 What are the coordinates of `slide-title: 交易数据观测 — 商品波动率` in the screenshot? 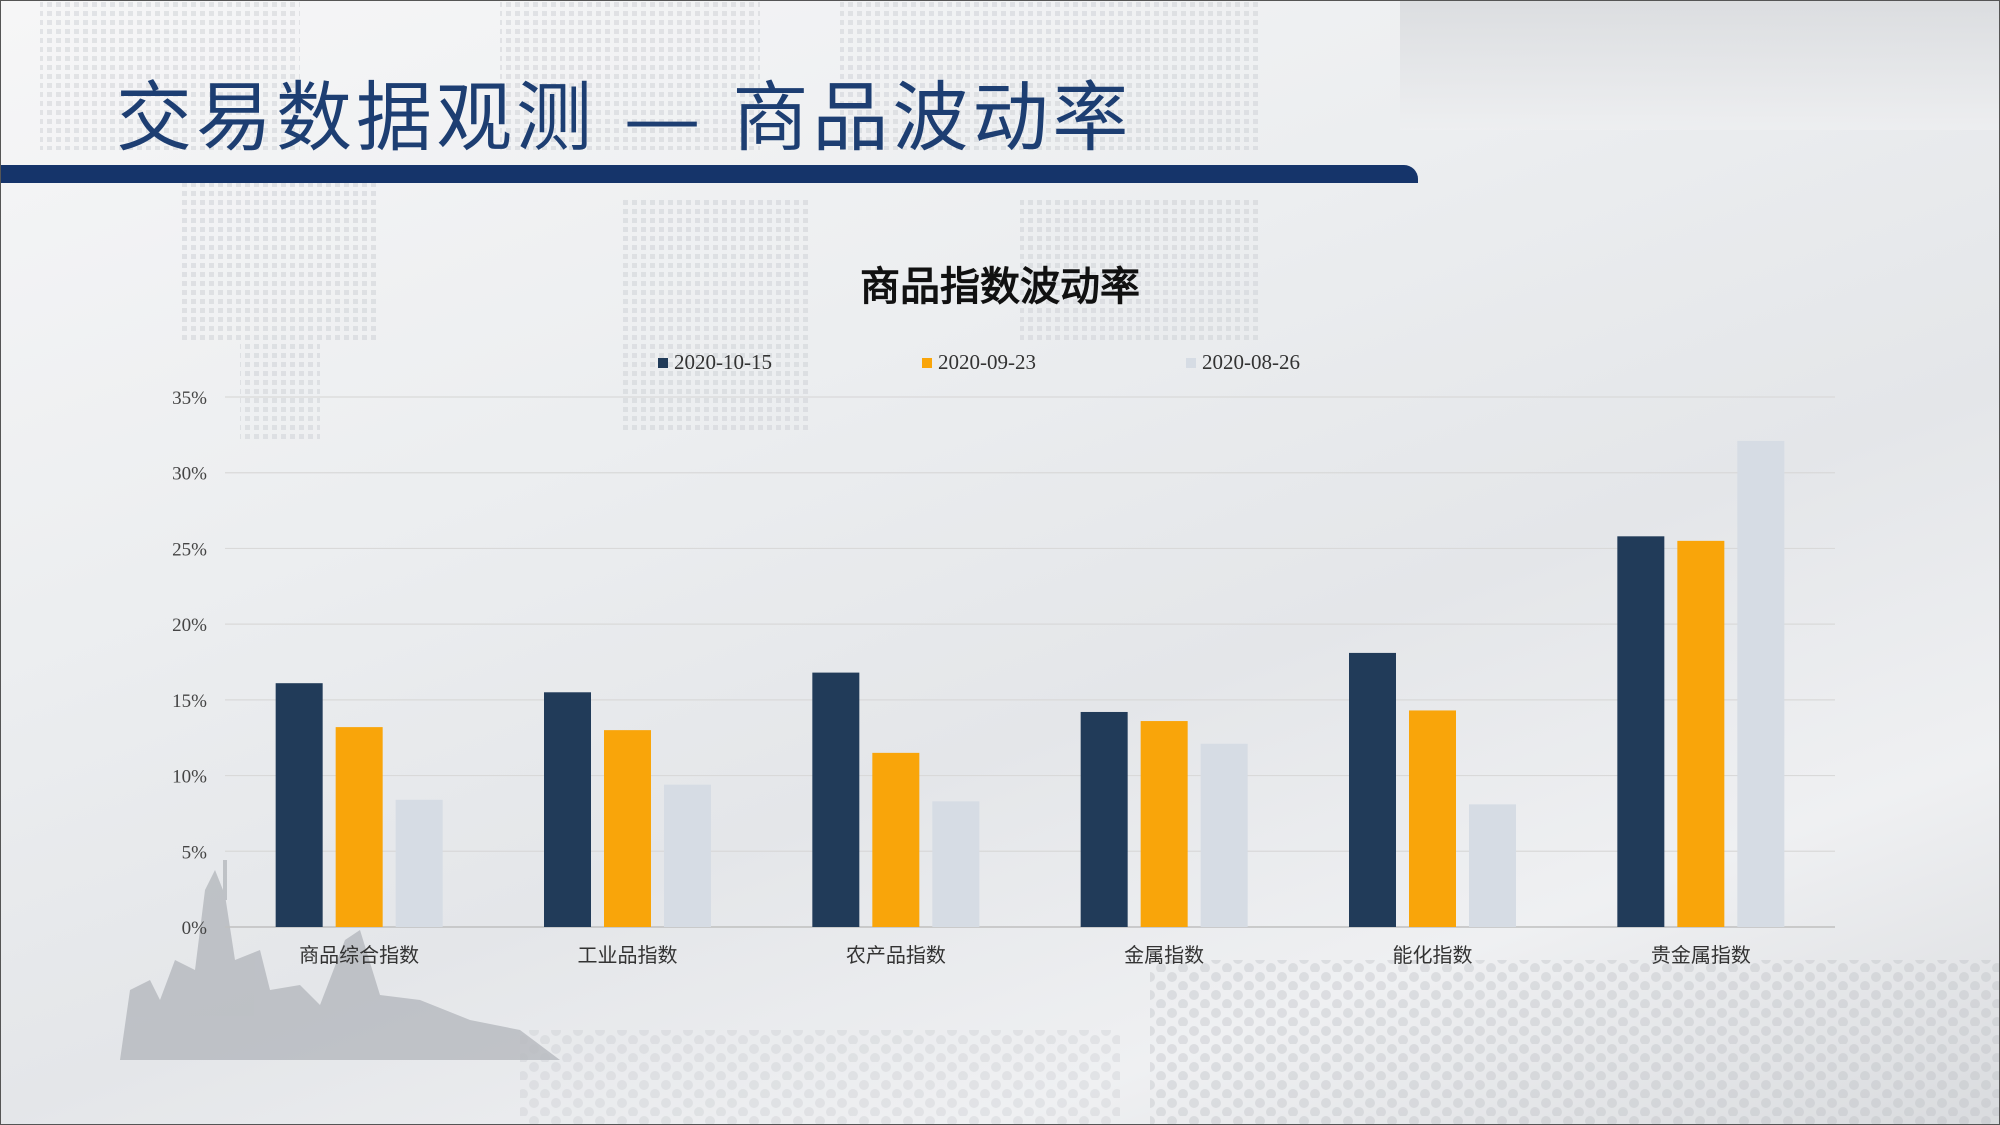 It's located at (624, 117).